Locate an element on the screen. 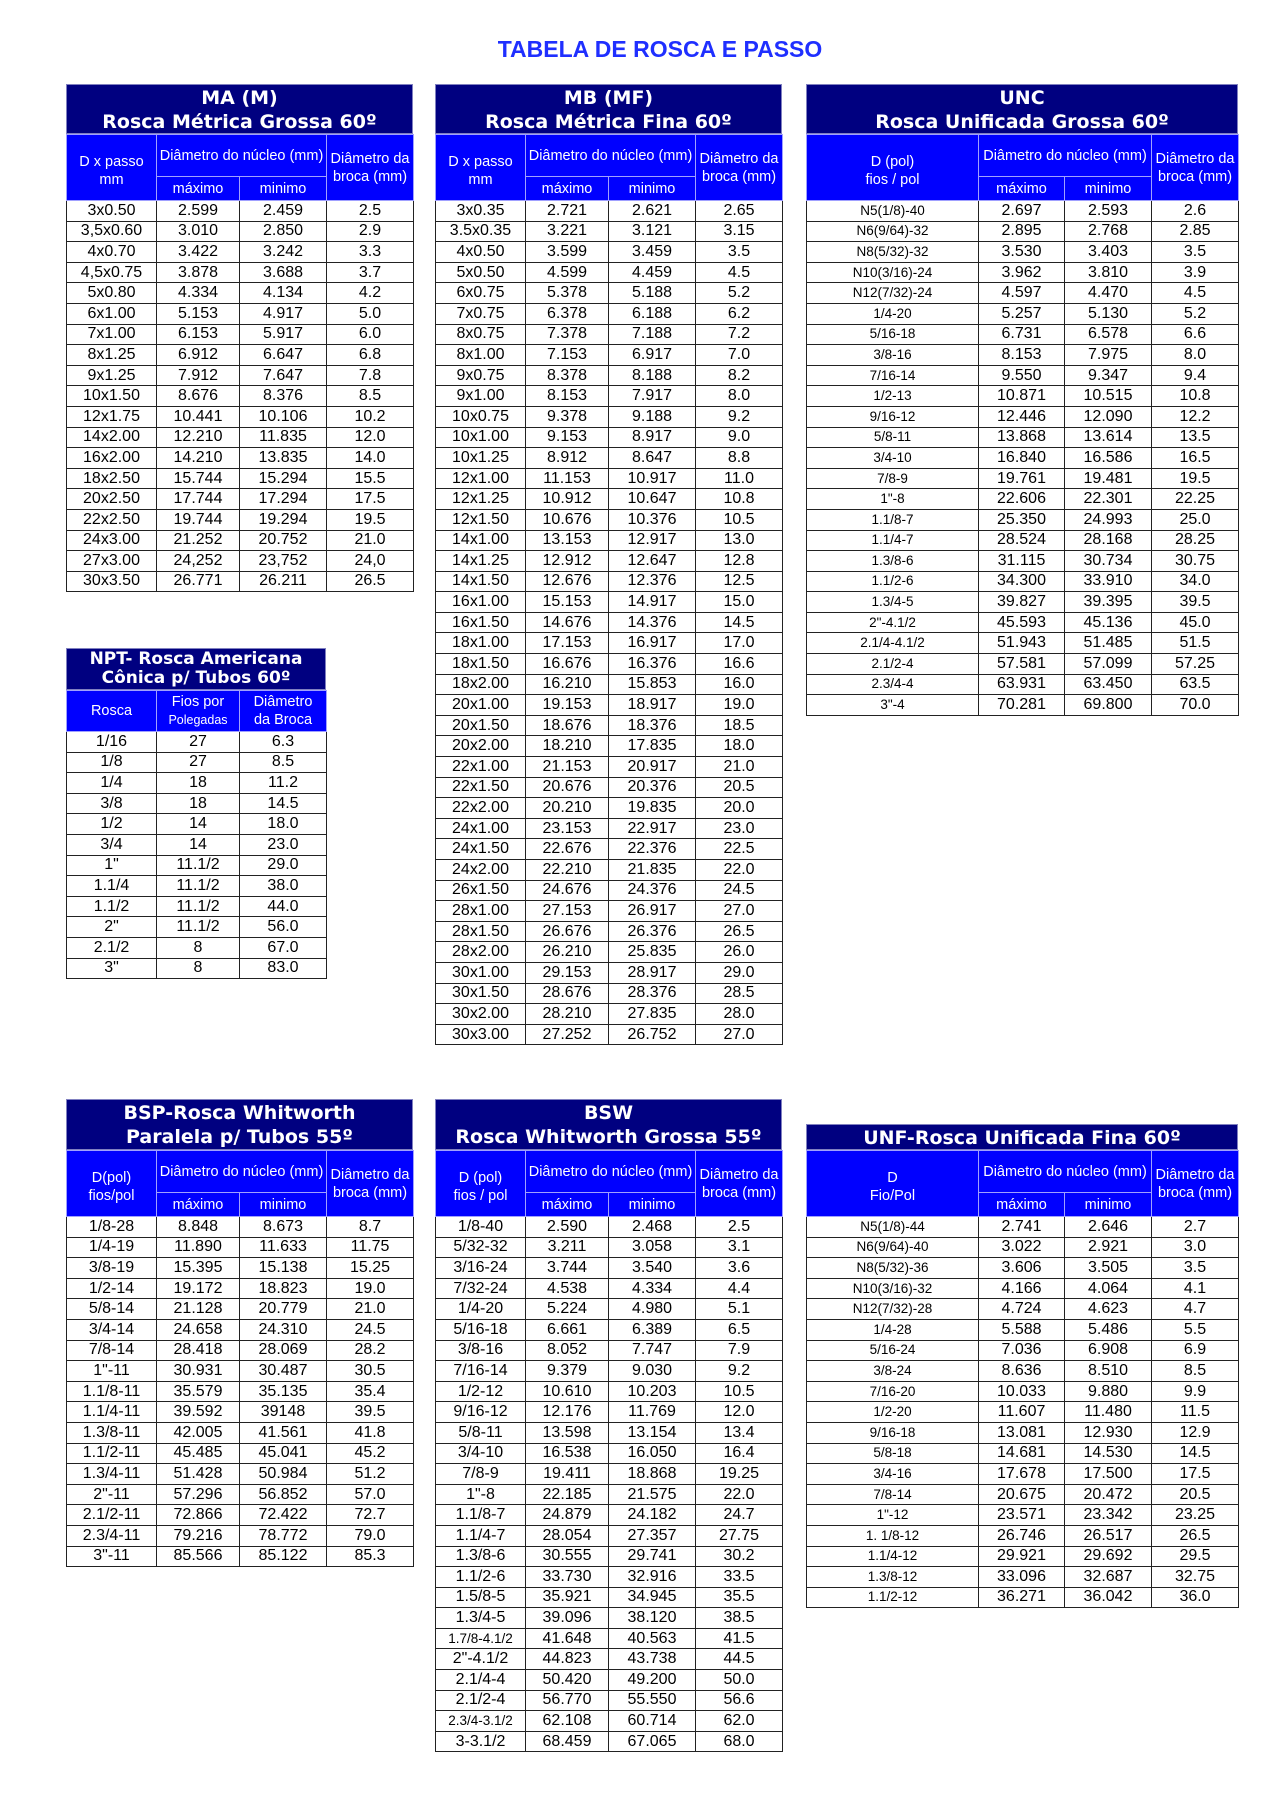  table-cell: 1"-12 is located at coordinates (892, 1515).